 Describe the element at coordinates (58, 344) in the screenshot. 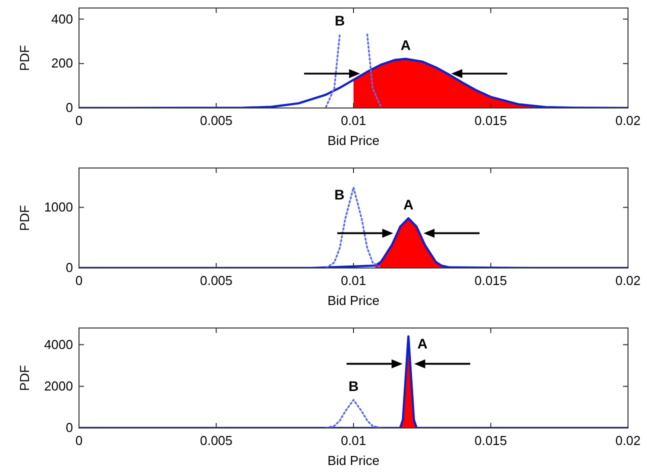

I see `y-tick-label: 4000` at that location.